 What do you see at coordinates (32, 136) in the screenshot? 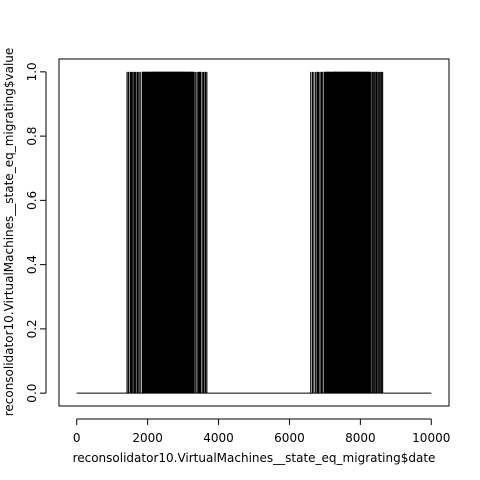
I see `y-tick-label: 0.8` at bounding box center [32, 136].